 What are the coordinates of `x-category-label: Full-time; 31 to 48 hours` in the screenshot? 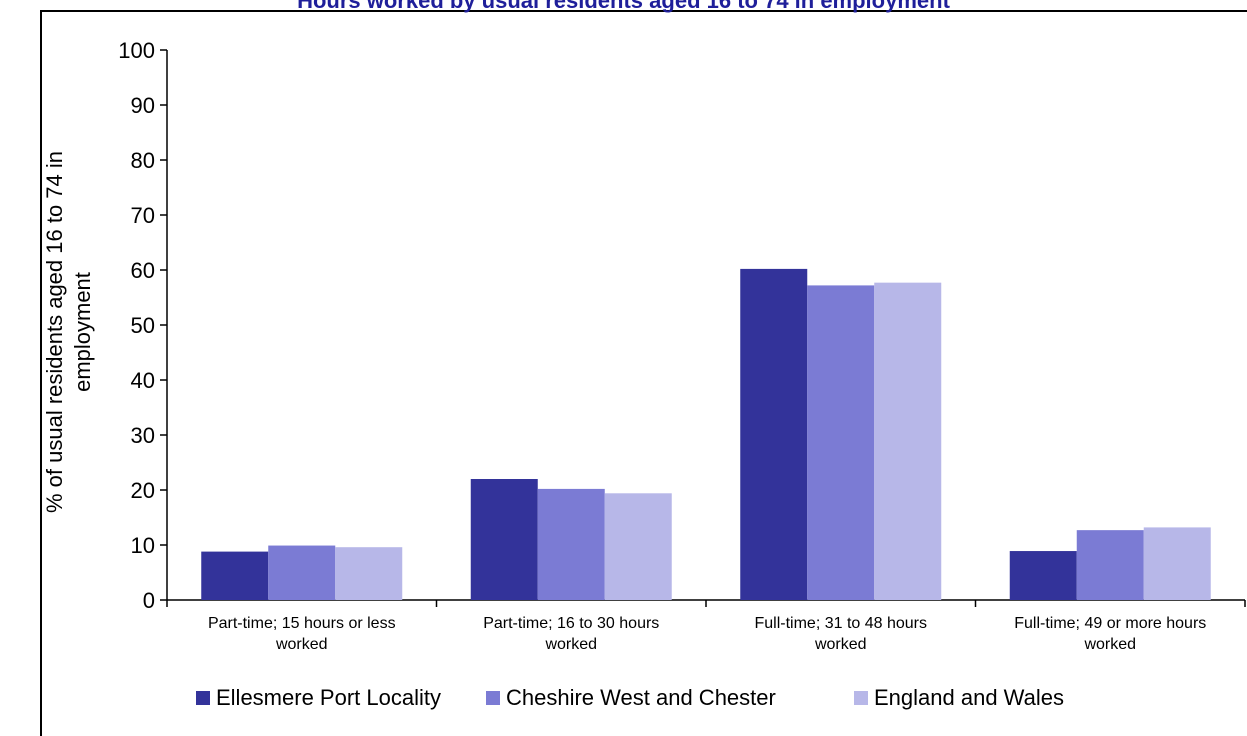 It's located at (840, 623).